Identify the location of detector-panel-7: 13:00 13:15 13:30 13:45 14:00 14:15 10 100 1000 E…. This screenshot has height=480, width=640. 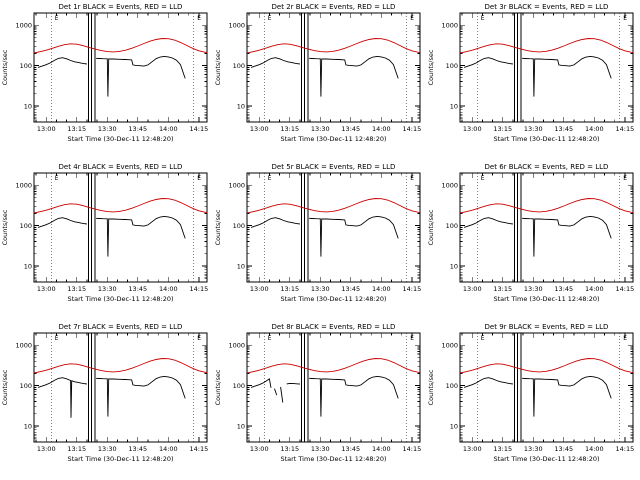
(106, 400).